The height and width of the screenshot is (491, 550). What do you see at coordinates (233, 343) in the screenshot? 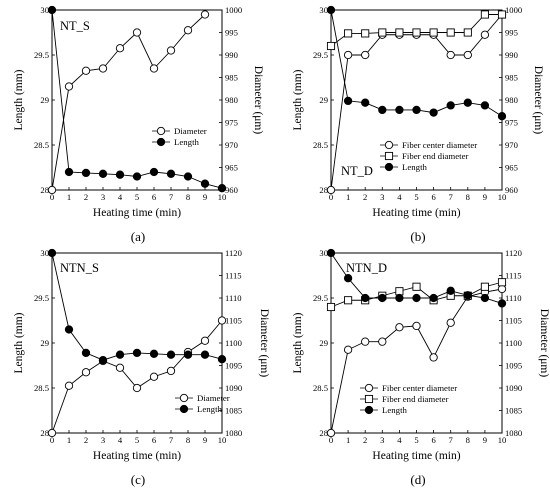
I see `y2-tick-label: 1100` at bounding box center [233, 343].